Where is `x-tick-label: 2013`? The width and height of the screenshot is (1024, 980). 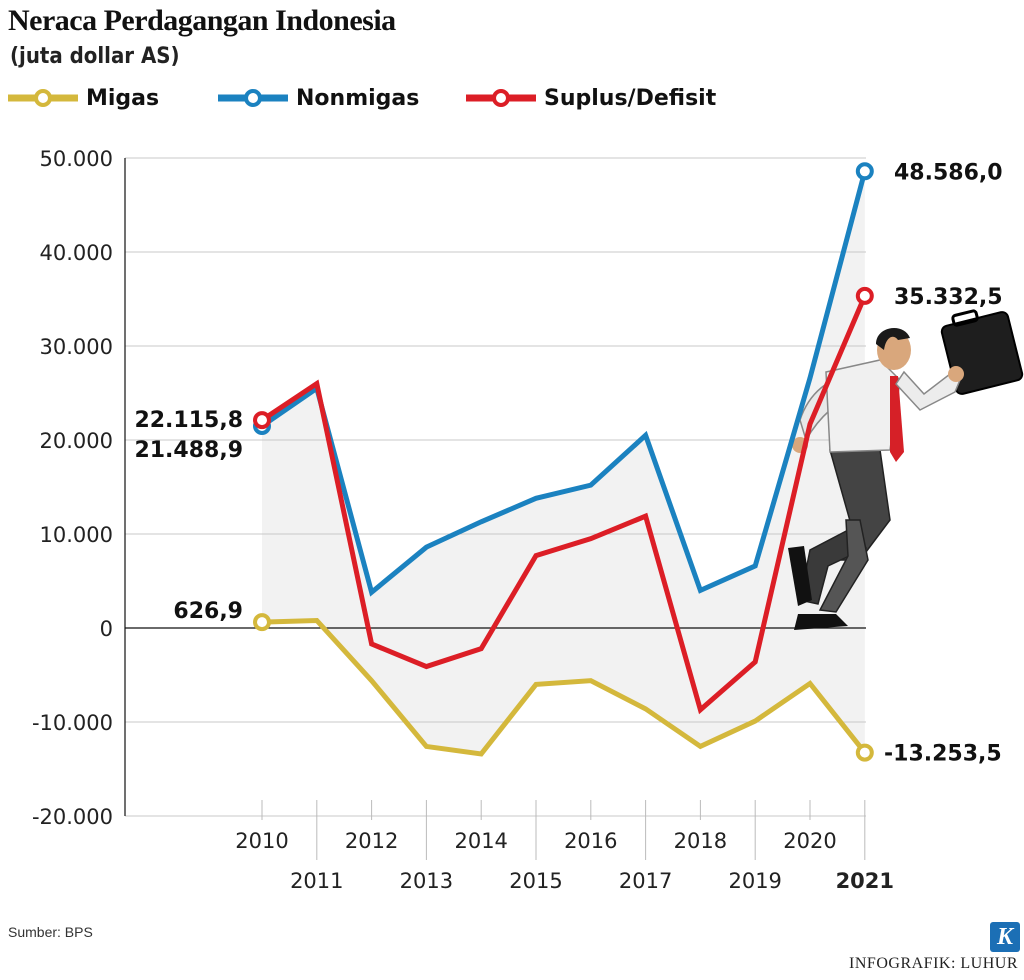
x-tick-label: 2013 is located at coordinates (426, 881).